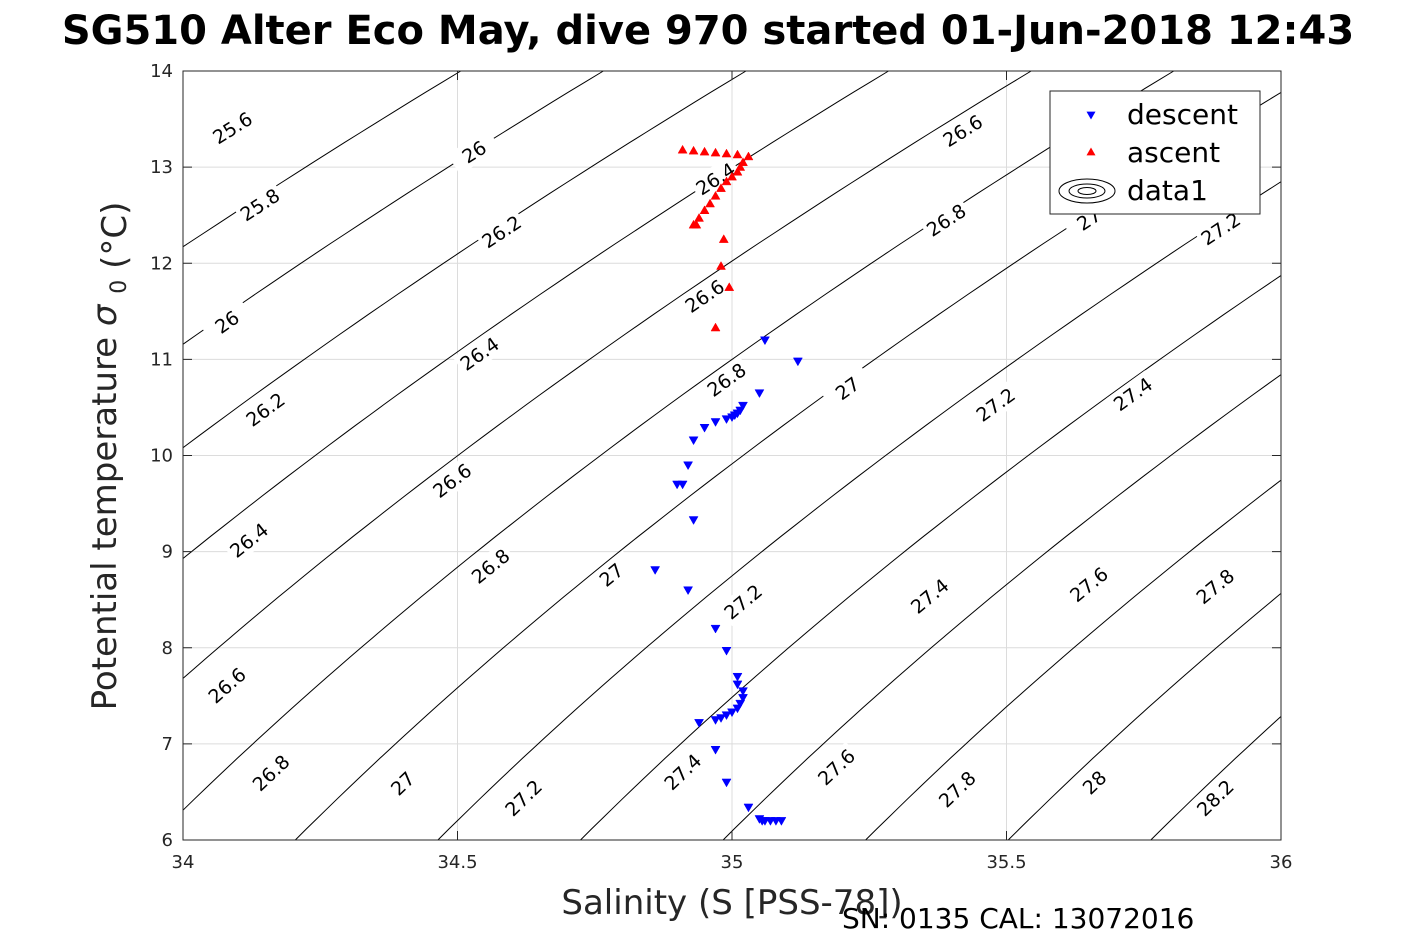 The height and width of the screenshot is (945, 1417). Describe the element at coordinates (167, 648) in the screenshot. I see `y-tick-label-2: 8` at that location.